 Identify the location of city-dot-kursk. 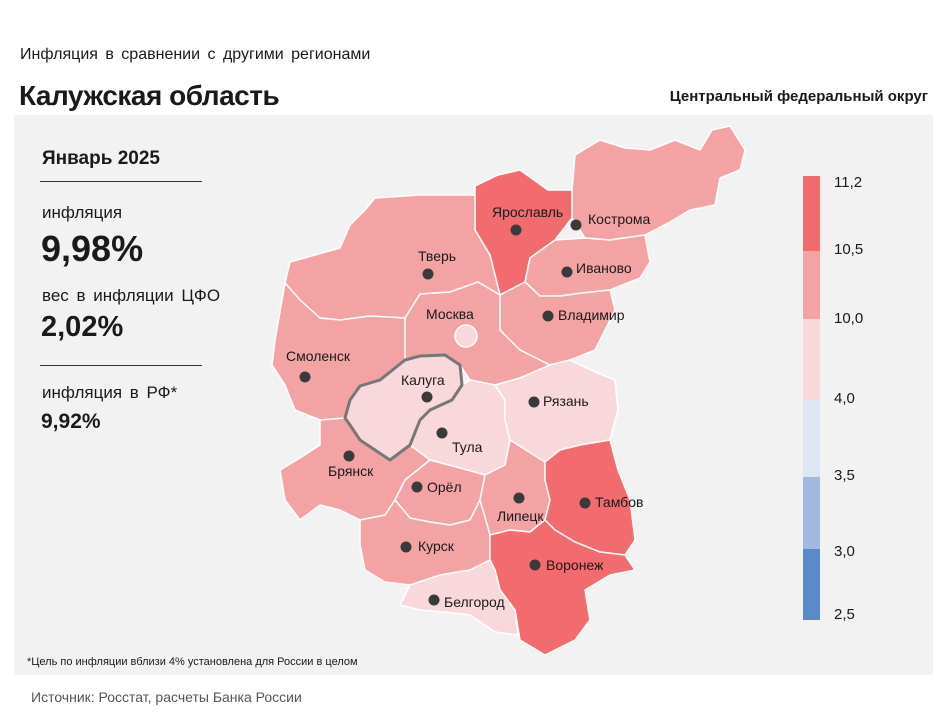
(406, 547).